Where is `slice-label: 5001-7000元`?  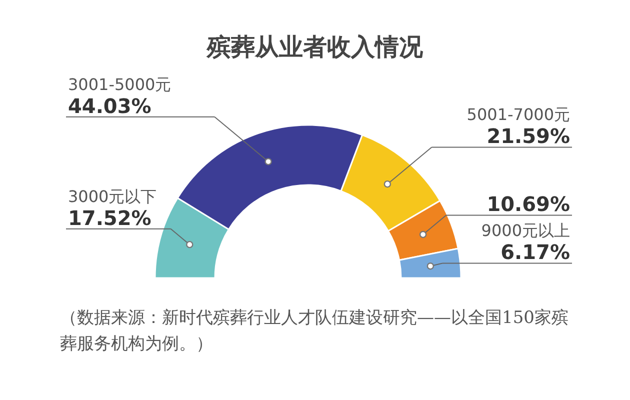 slice-label: 5001-7000元 is located at coordinates (518, 114).